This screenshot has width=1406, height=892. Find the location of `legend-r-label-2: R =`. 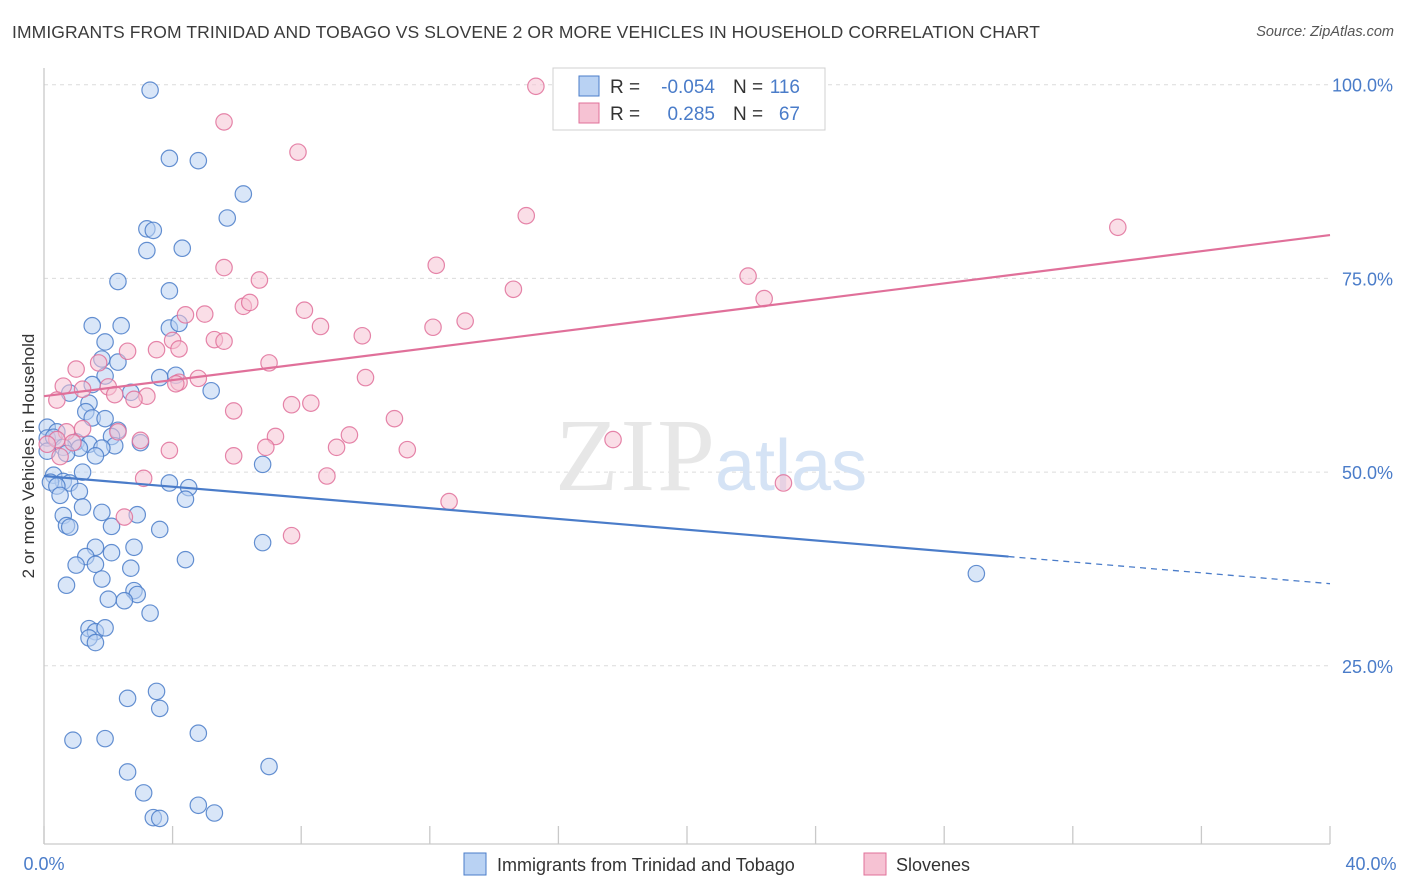

legend-r-label-2: R = is located at coordinates (625, 114).